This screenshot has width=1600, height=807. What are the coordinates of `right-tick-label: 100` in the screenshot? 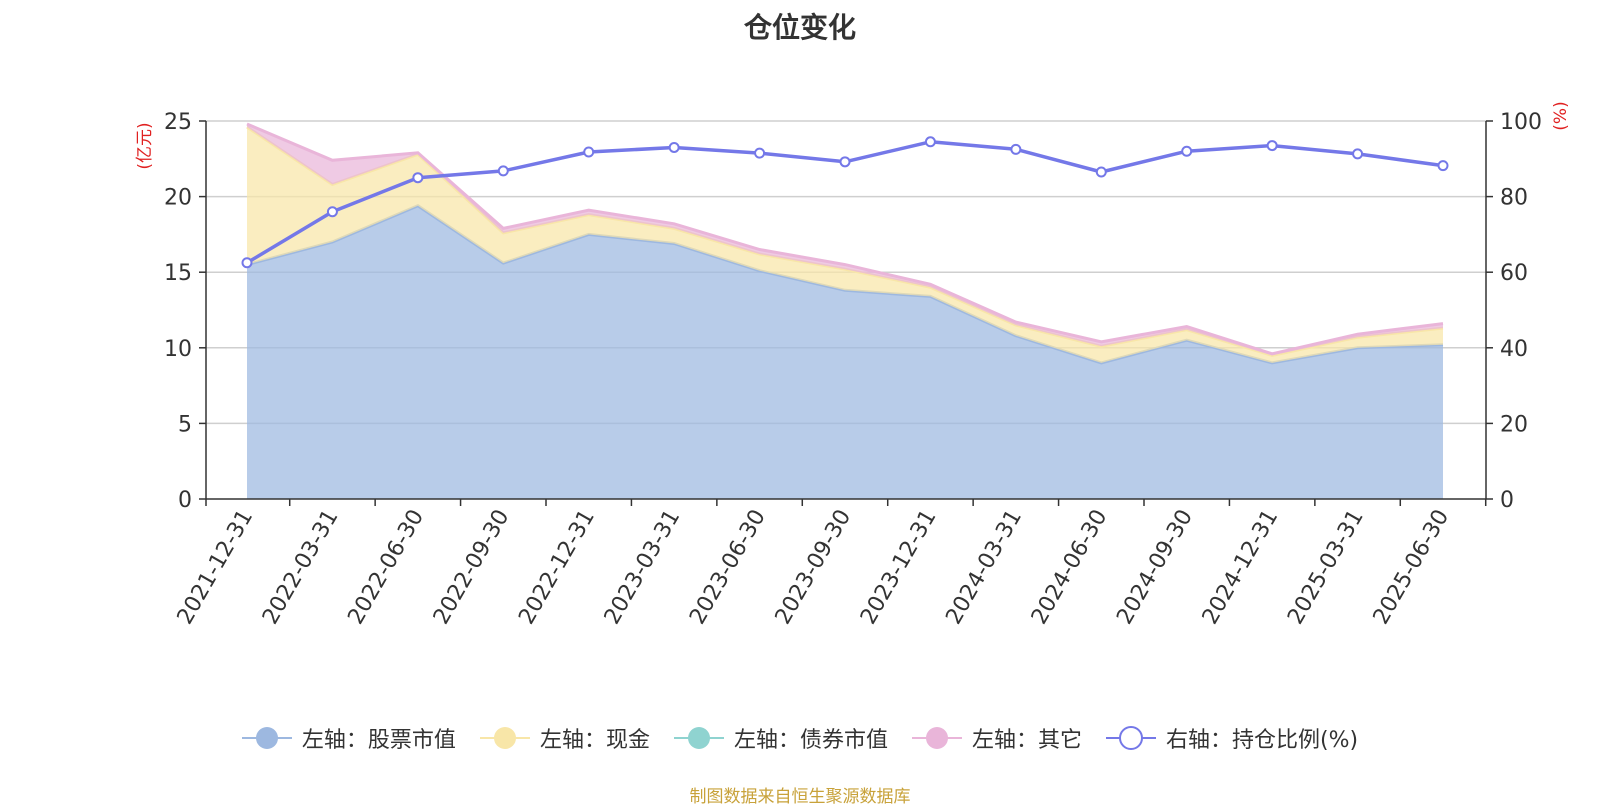 It's located at (1521, 122).